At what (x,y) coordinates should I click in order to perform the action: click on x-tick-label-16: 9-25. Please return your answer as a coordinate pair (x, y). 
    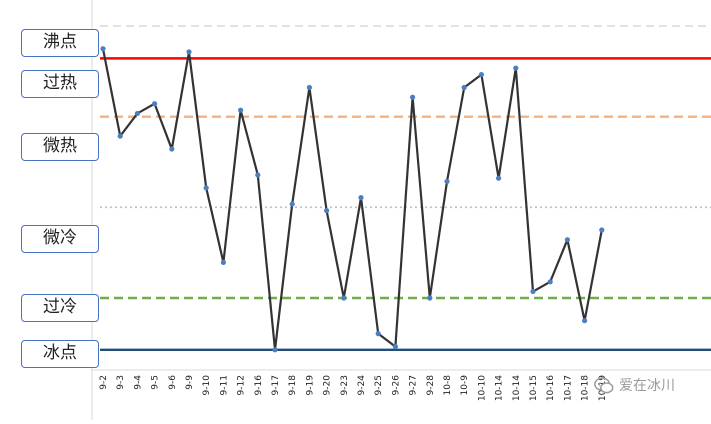
    Looking at the image, I should click on (379, 385).